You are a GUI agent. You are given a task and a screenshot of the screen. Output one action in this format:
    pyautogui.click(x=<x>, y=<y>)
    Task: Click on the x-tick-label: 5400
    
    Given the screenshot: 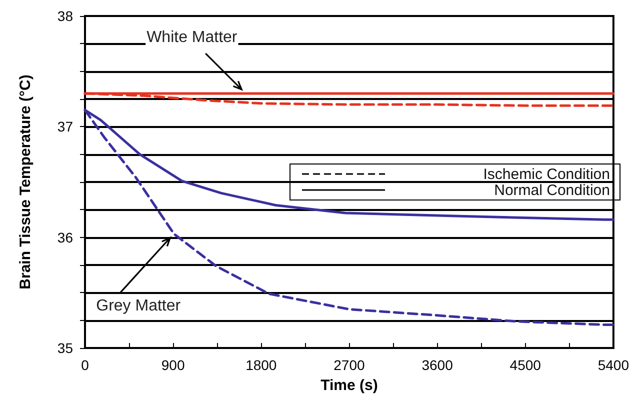 What is the action you would take?
    pyautogui.click(x=614, y=365)
    